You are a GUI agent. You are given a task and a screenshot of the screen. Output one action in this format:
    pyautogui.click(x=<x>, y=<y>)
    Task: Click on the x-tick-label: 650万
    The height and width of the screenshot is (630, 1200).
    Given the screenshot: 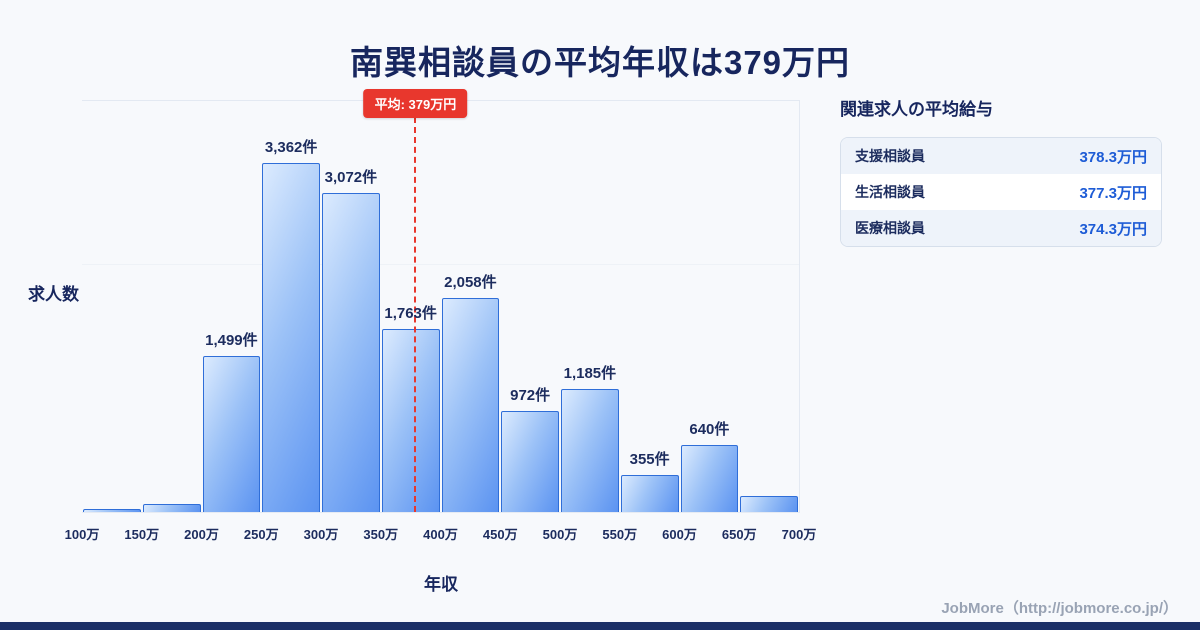 What is the action you would take?
    pyautogui.click(x=739, y=534)
    